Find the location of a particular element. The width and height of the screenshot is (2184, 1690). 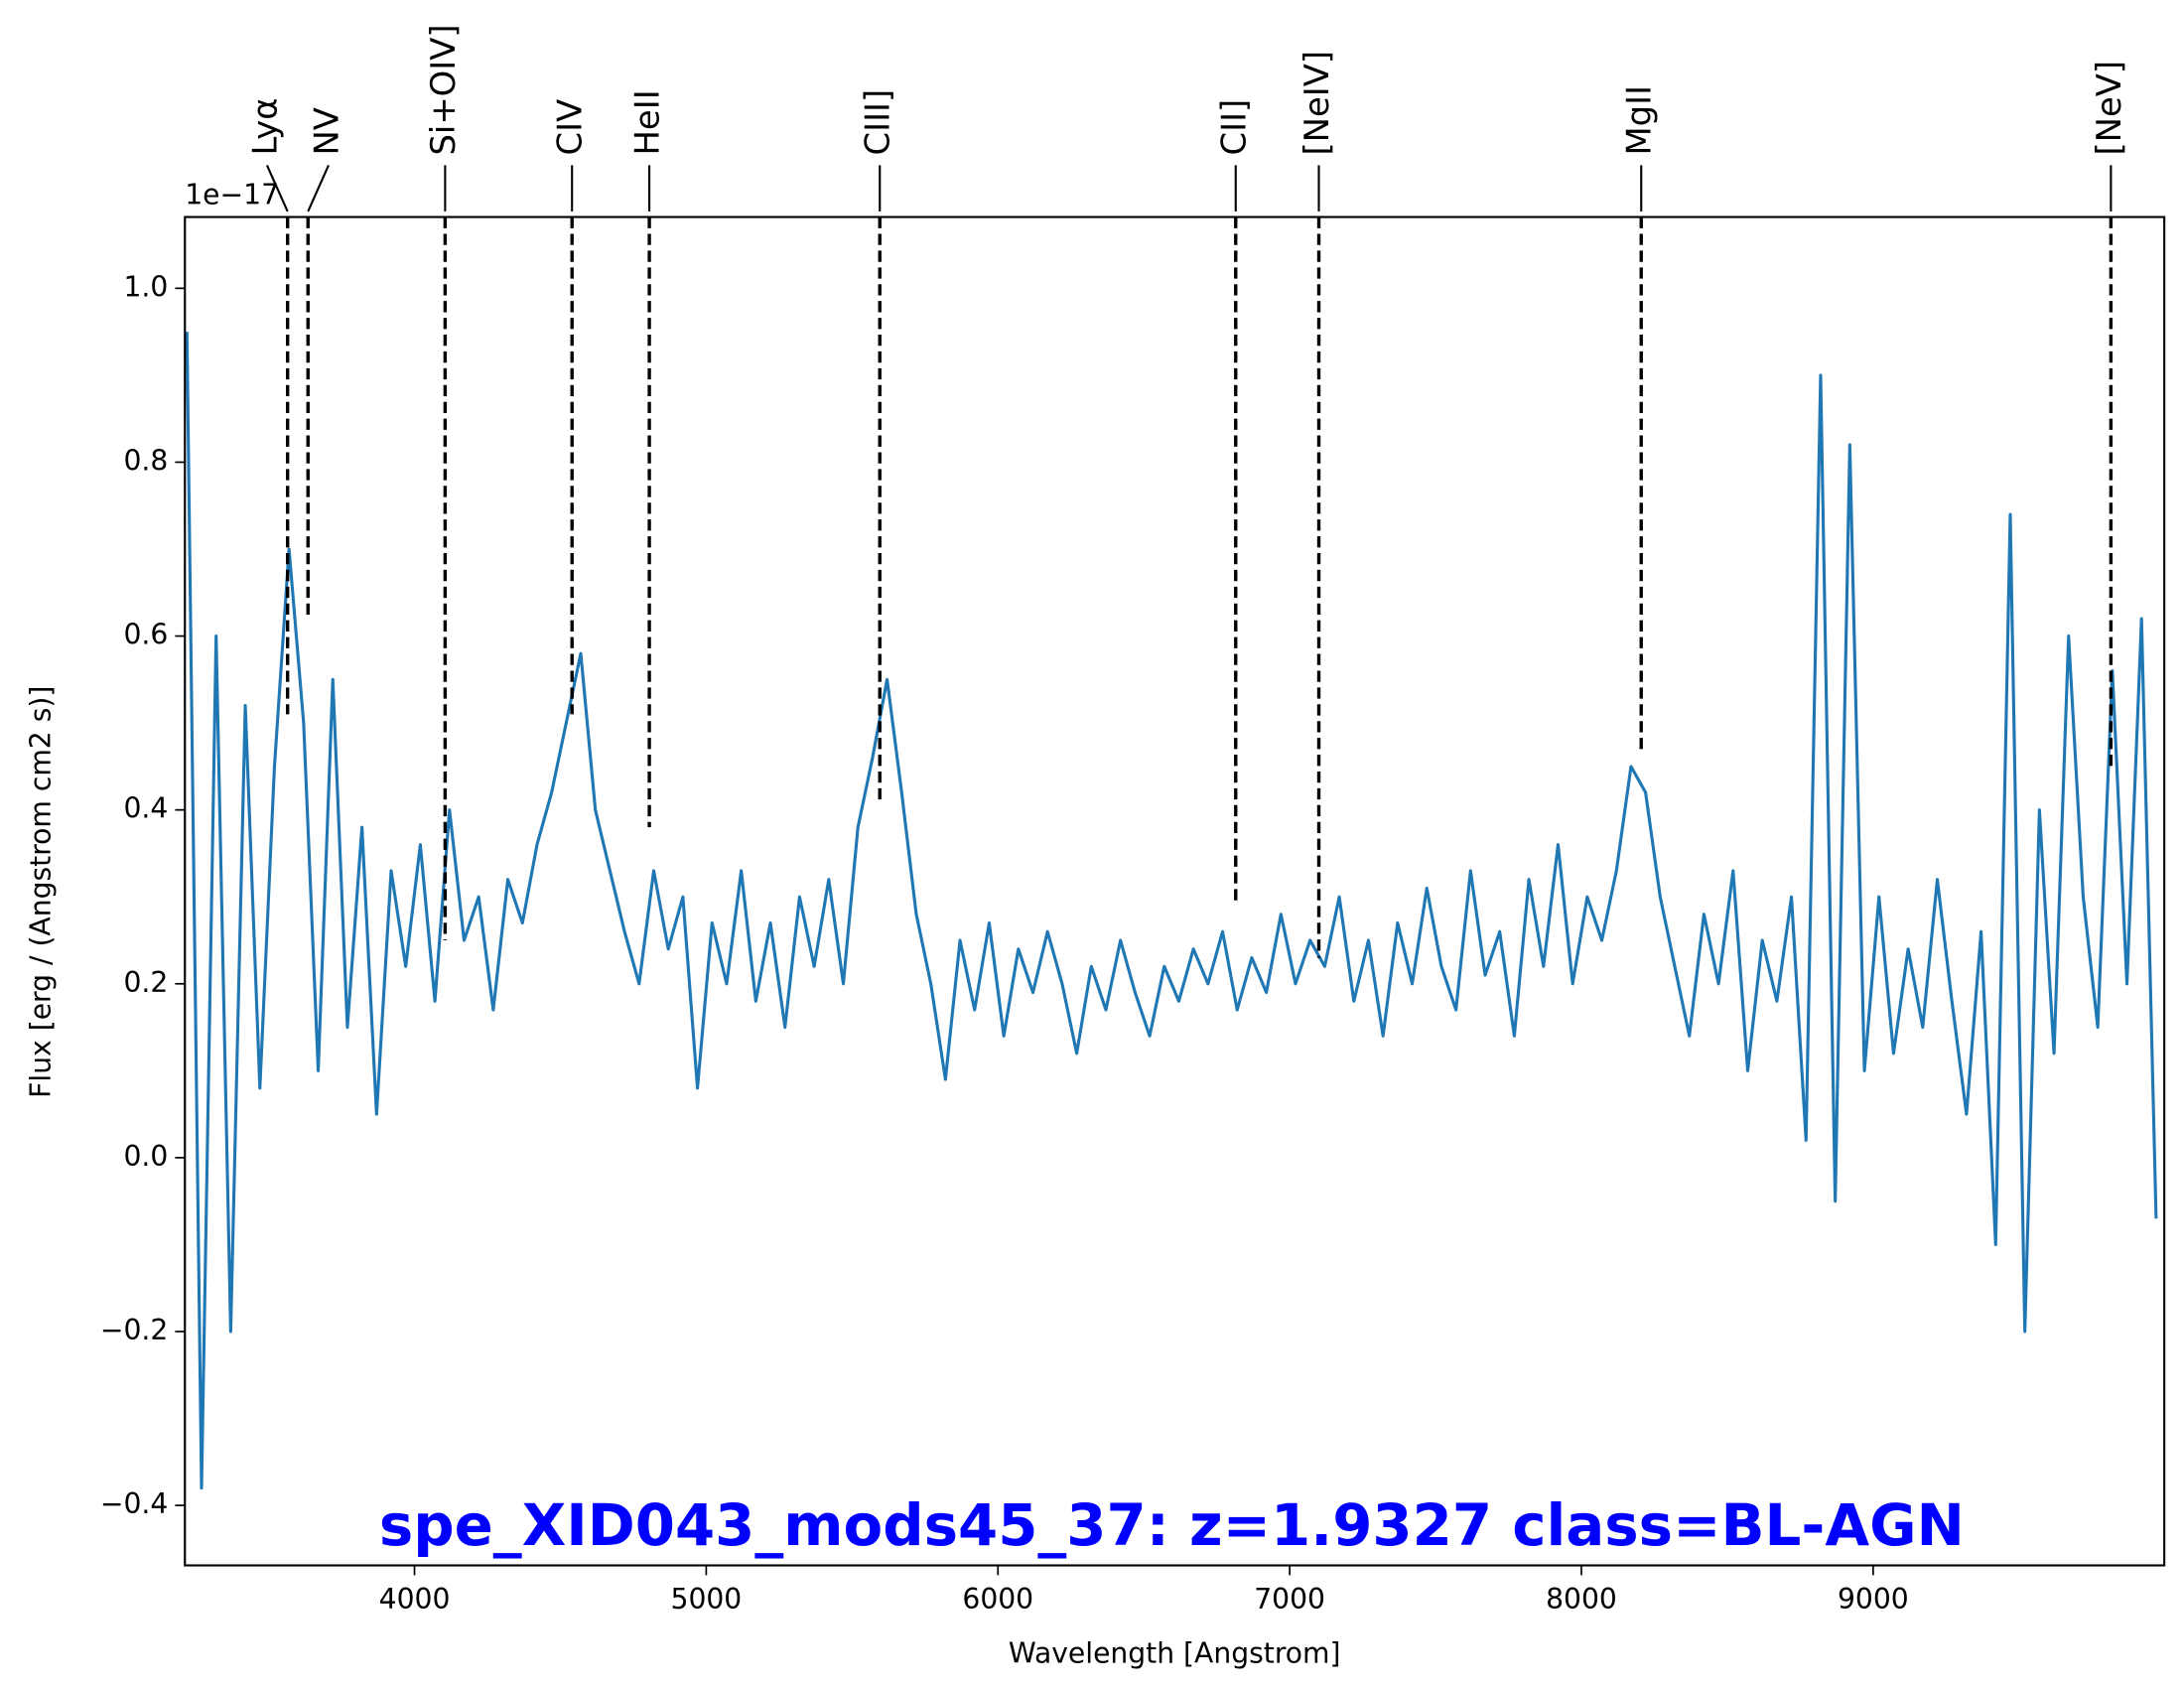

x-tick-label: 8000 is located at coordinates (1581, 1599).